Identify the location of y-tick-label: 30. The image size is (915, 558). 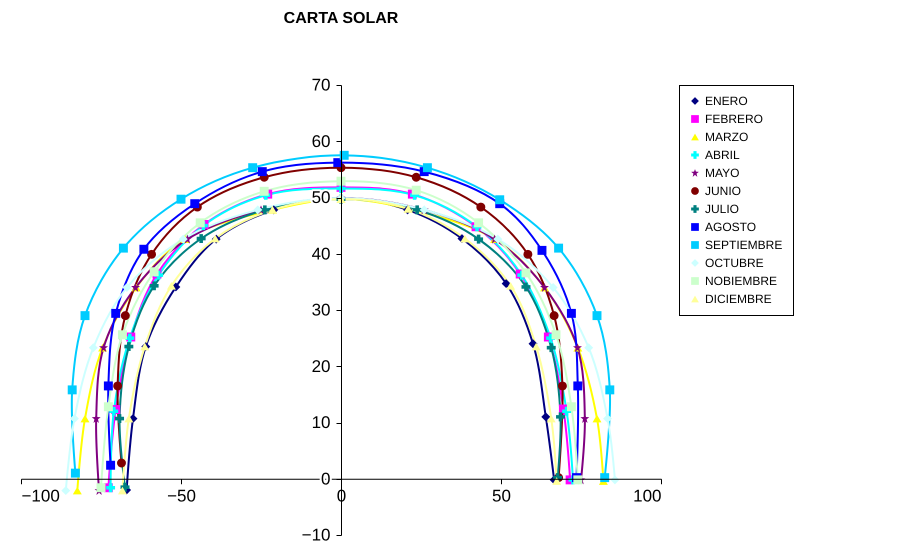
(321, 310).